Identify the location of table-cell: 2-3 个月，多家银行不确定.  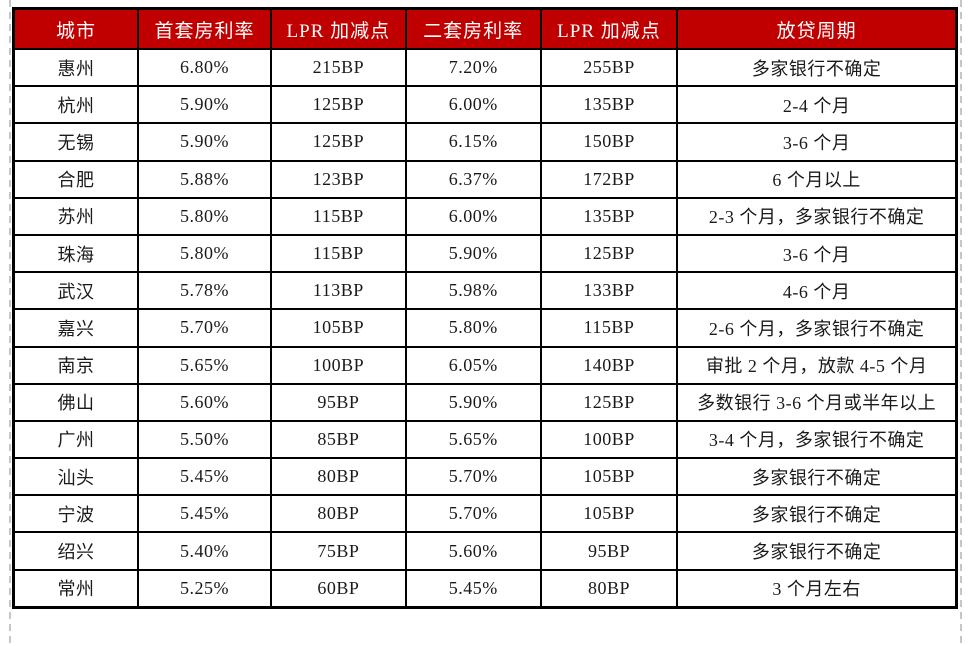
(817, 216).